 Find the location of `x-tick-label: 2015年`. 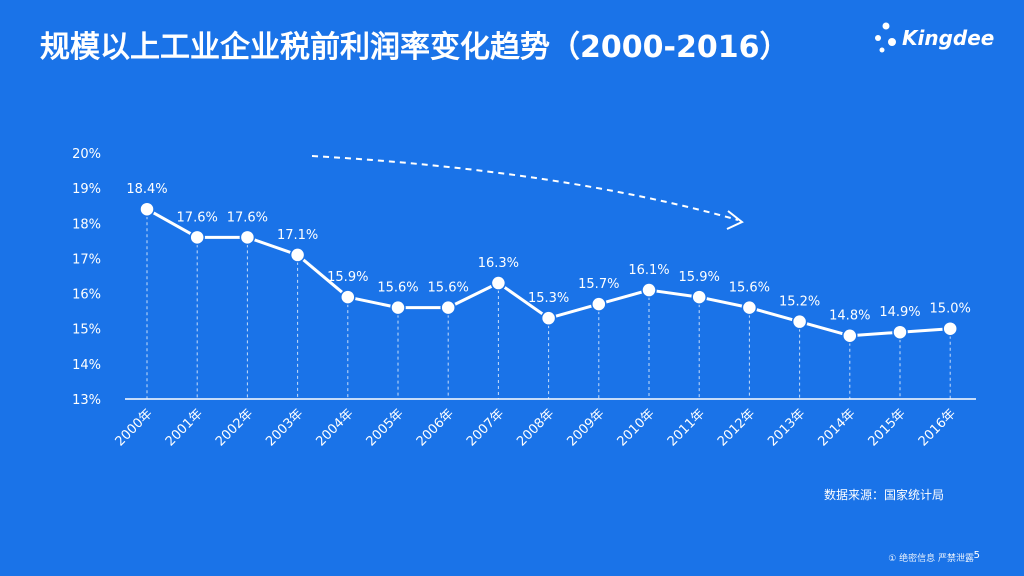

x-tick-label: 2015年 is located at coordinates (887, 427).